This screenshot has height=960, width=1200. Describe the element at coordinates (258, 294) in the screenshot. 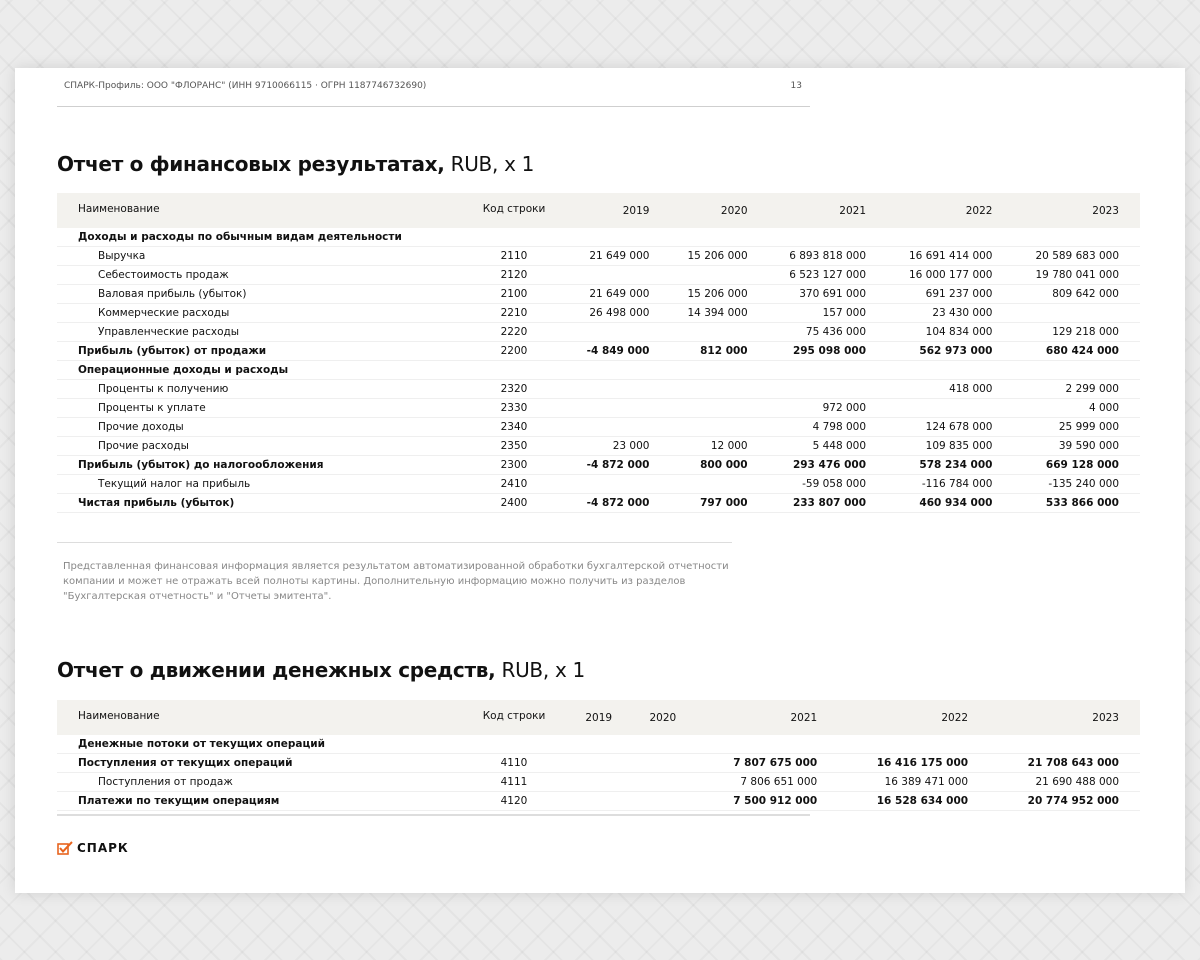

I see `row-label: Валовая прибыль (убыток)` at that location.